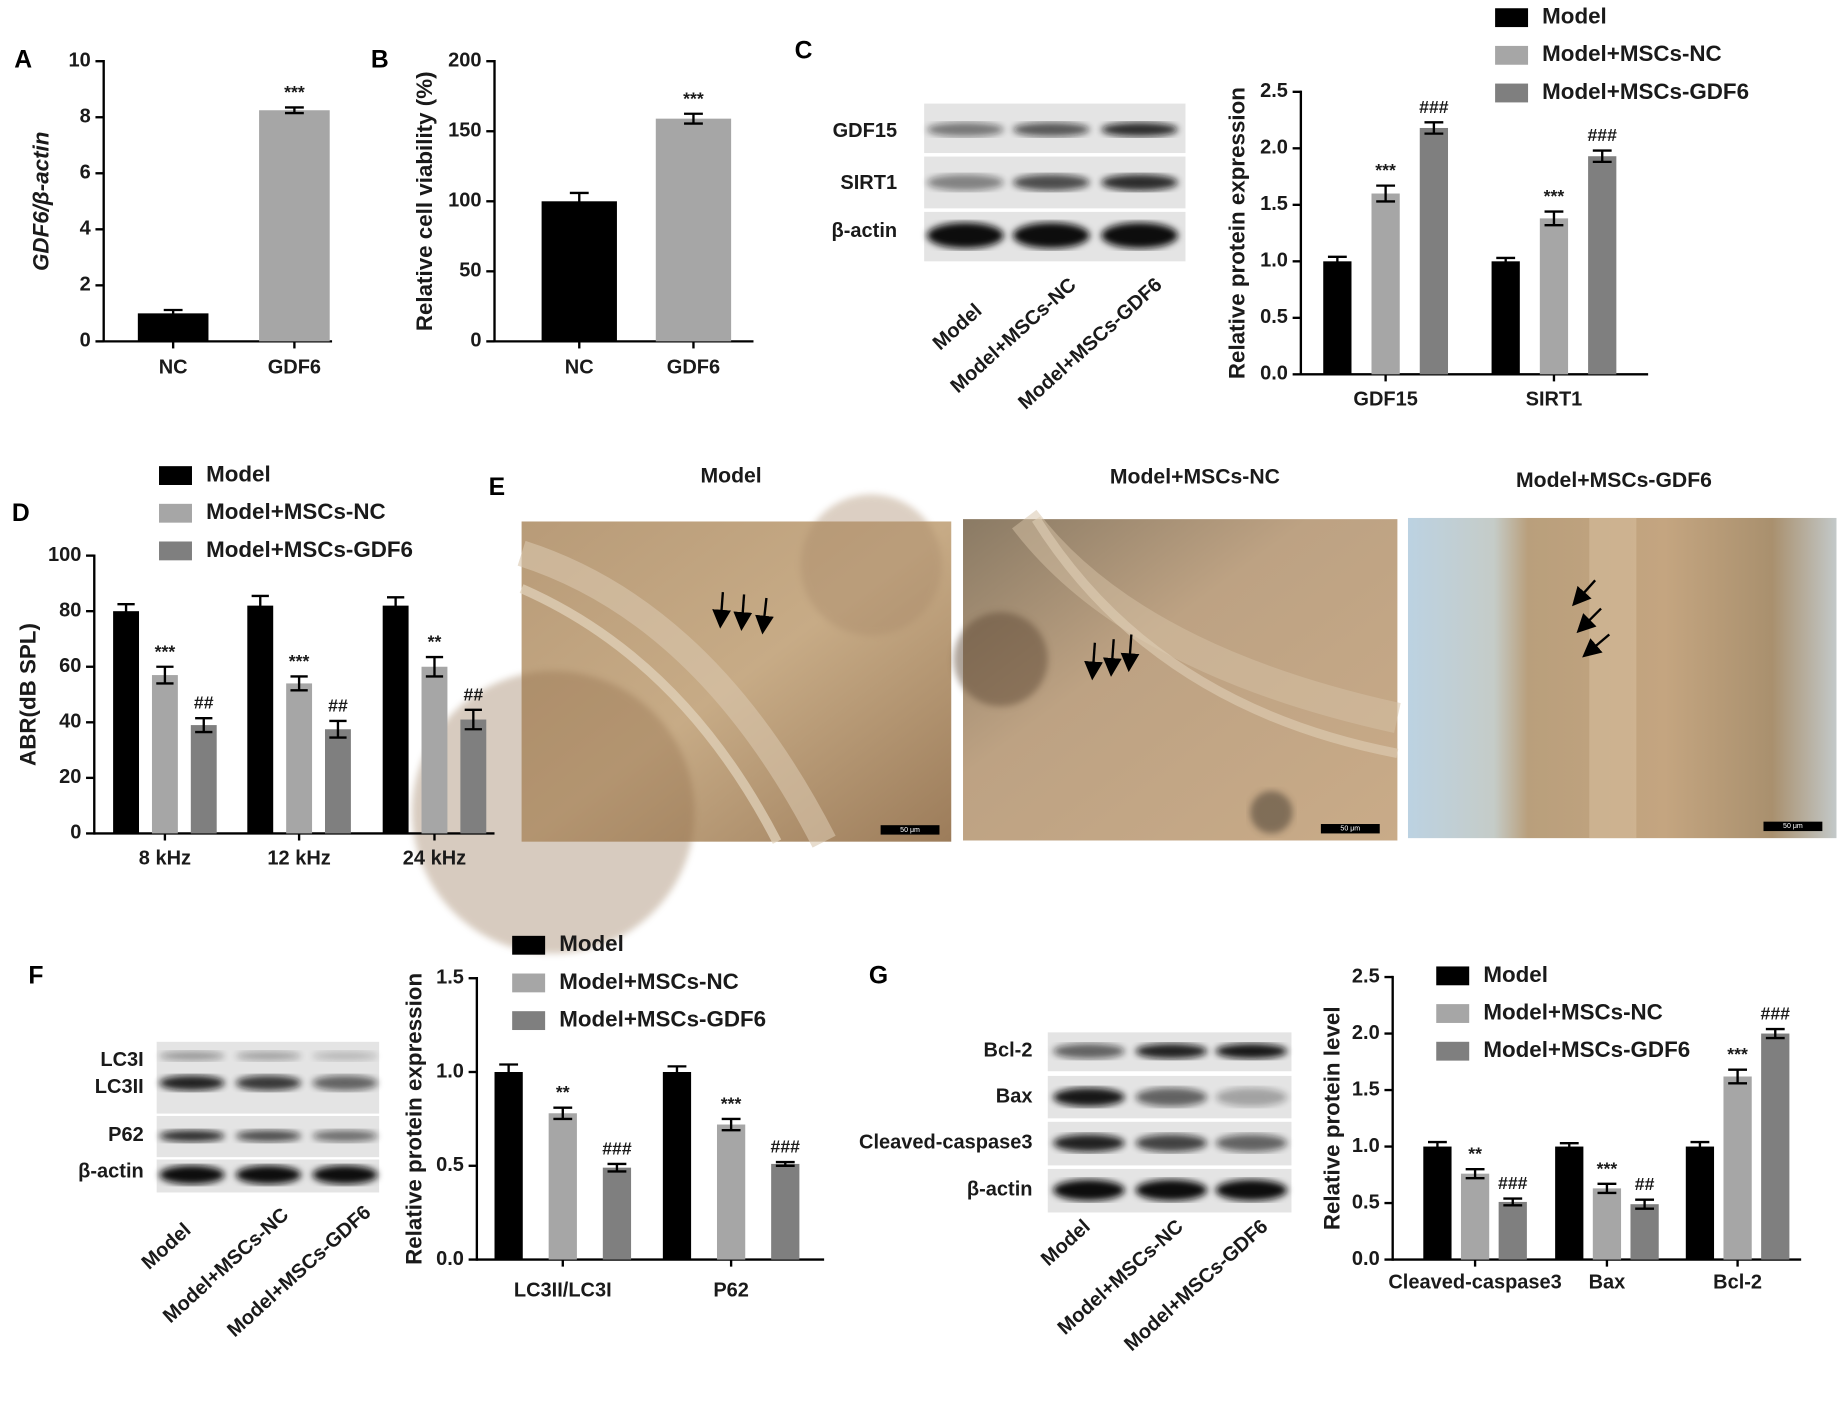  I want to click on x-tick-label: GDF15, so click(1385, 400).